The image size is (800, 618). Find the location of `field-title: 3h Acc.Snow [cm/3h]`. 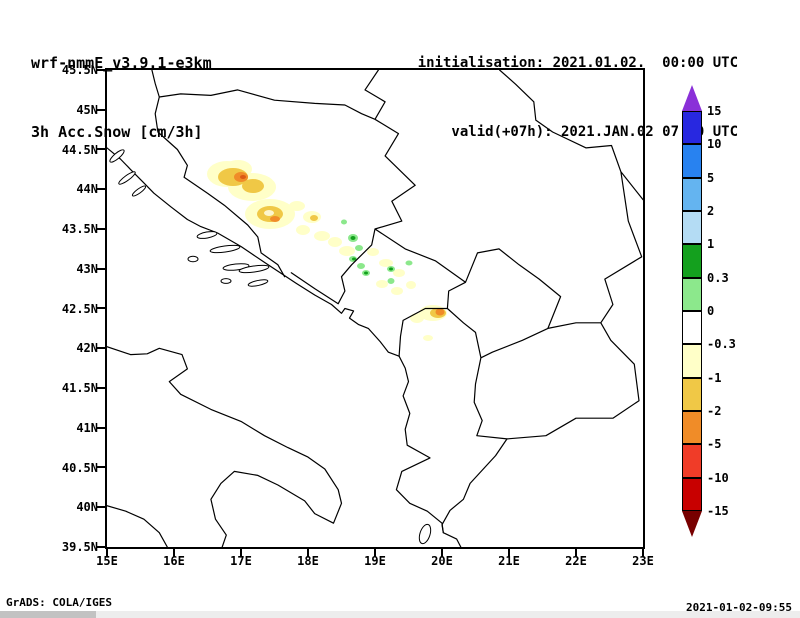

field-title: 3h Acc.Snow [cm/3h] is located at coordinates (117, 132).